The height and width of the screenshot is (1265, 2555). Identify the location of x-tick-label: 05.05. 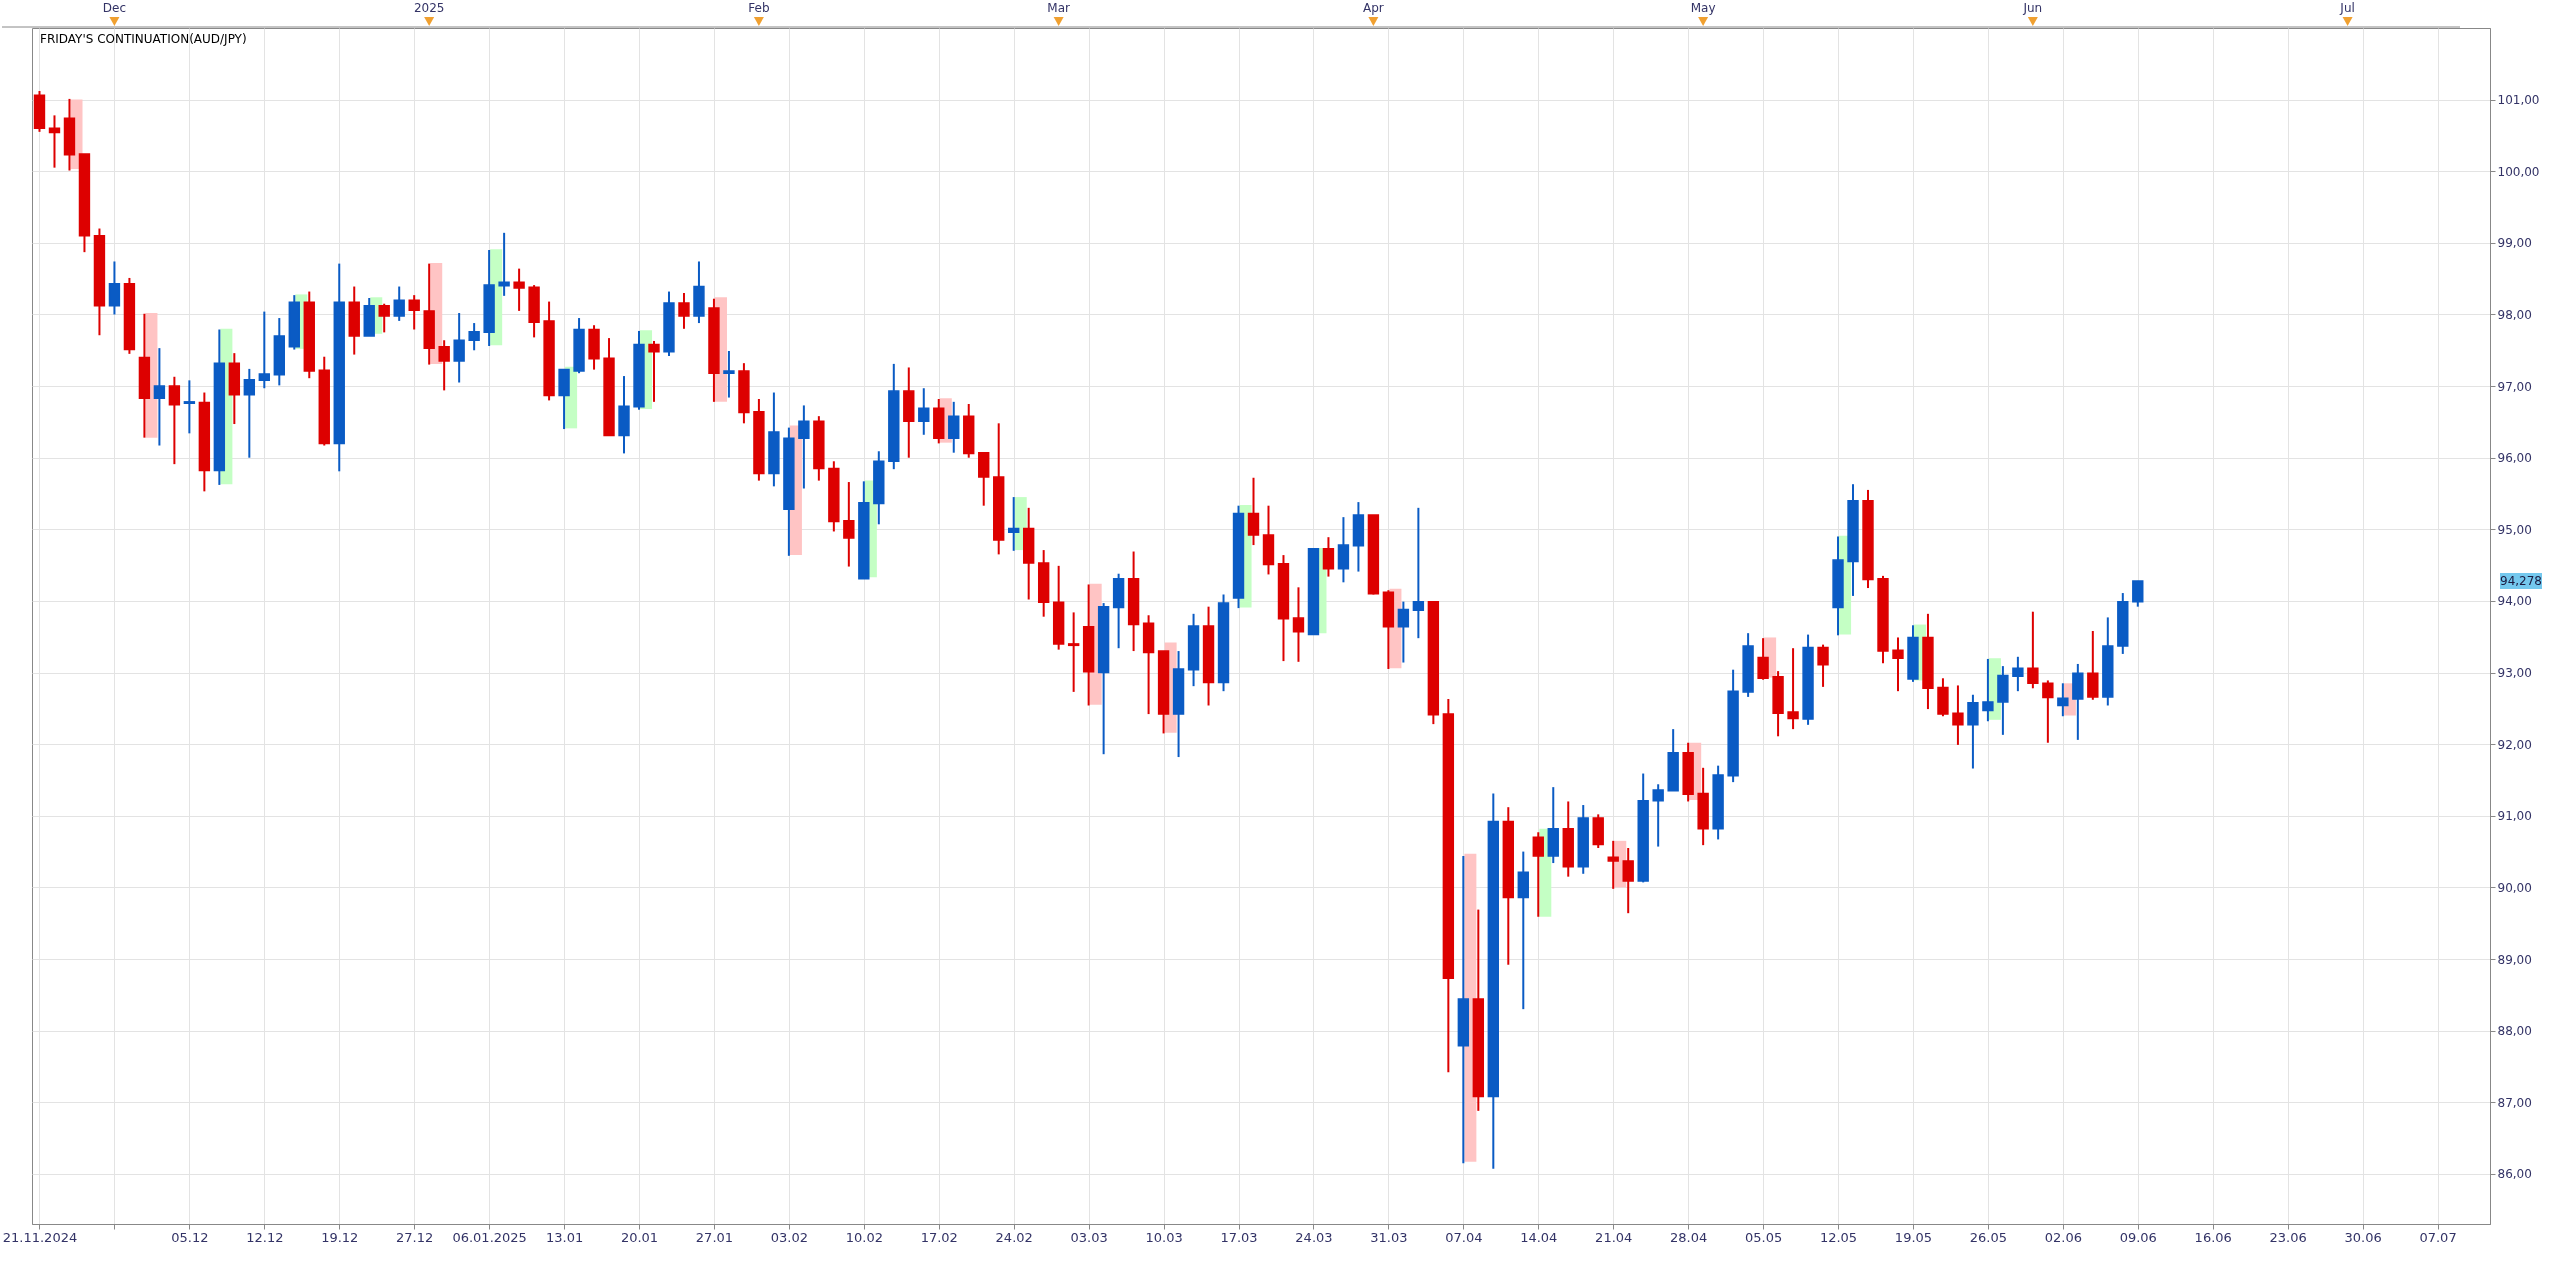
(1763, 1237).